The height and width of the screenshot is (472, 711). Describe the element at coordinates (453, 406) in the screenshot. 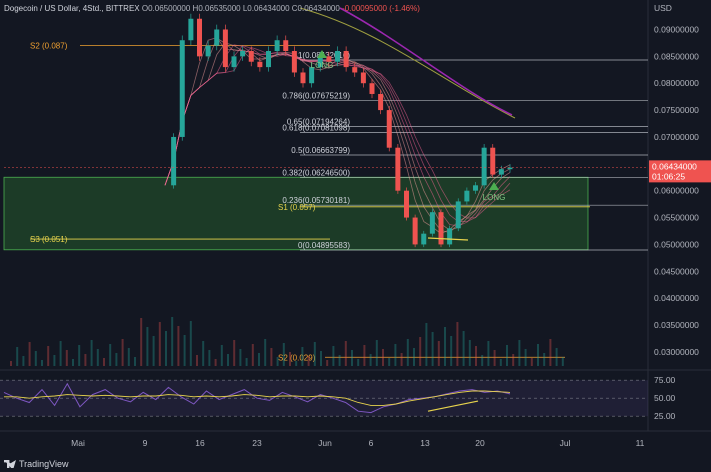

I see `rsi-divergence-line` at that location.